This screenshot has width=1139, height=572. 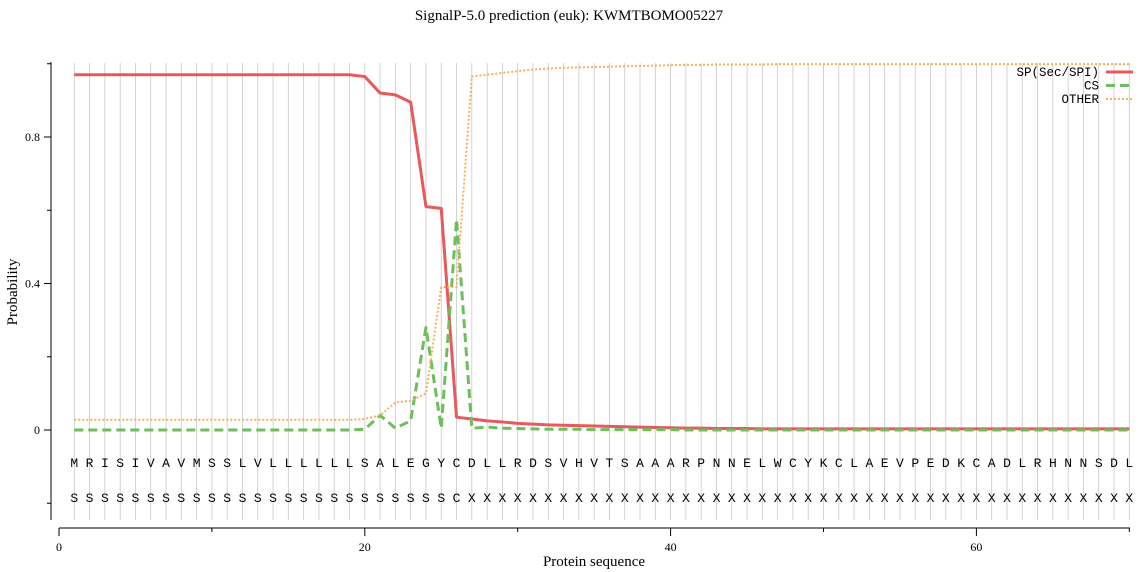 I want to click on residue-label: M, so click(x=197, y=463).